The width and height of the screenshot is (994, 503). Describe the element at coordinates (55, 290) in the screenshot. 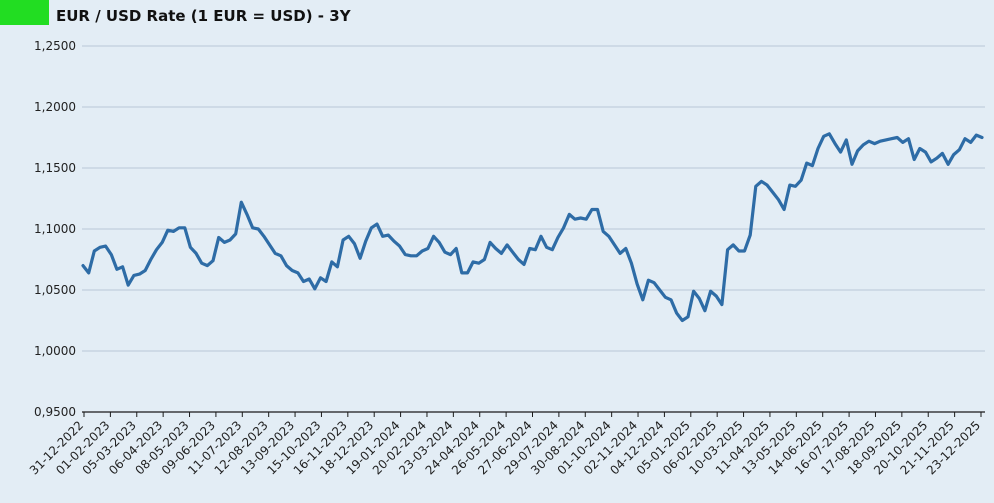

I see `y-tick-label: 1,0500` at that location.